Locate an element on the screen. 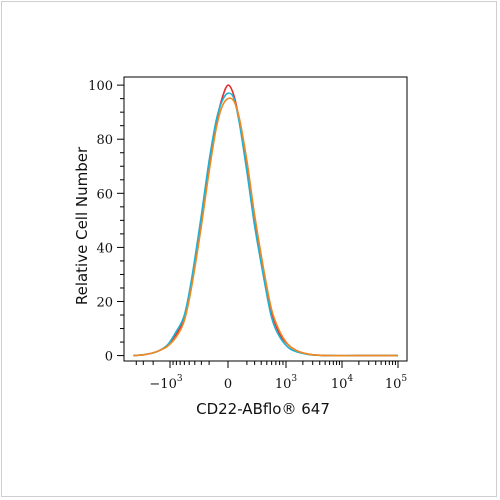  x-tick-label-1e3: 10³ is located at coordinates (286, 383).